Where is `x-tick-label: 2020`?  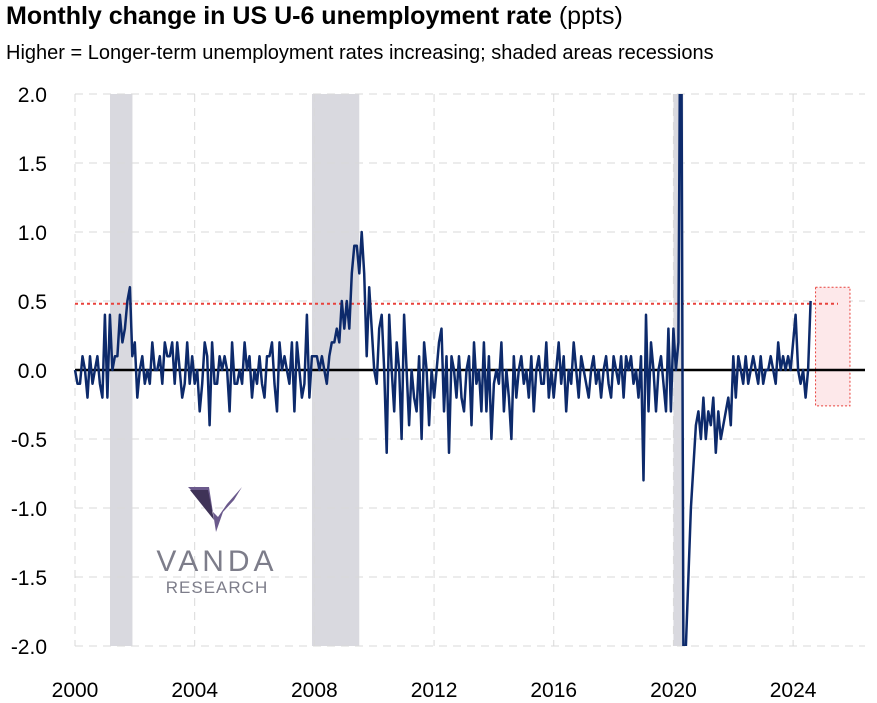
x-tick-label: 2020 is located at coordinates (673, 690).